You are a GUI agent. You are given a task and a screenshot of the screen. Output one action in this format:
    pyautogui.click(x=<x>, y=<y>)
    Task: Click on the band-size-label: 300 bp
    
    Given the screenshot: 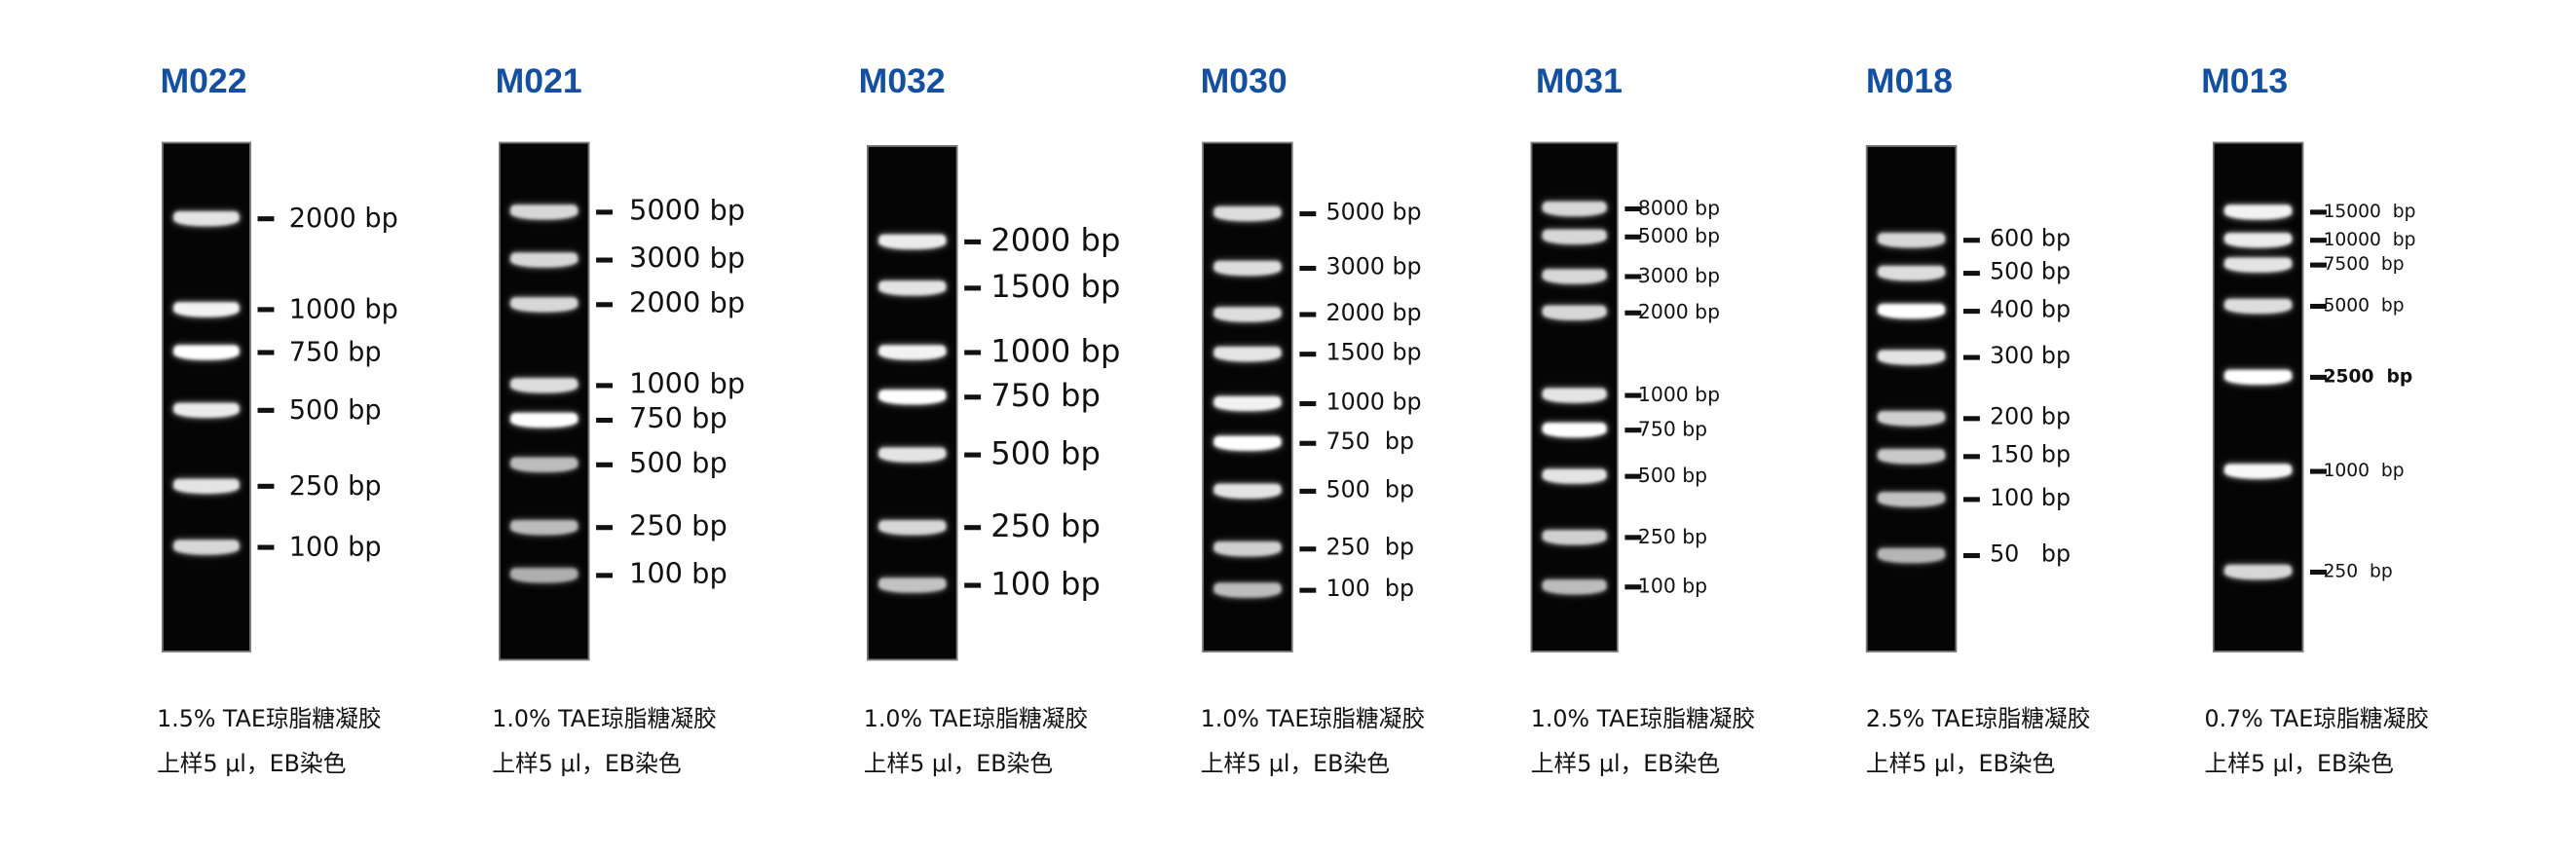 What is the action you would take?
    pyautogui.click(x=2031, y=356)
    